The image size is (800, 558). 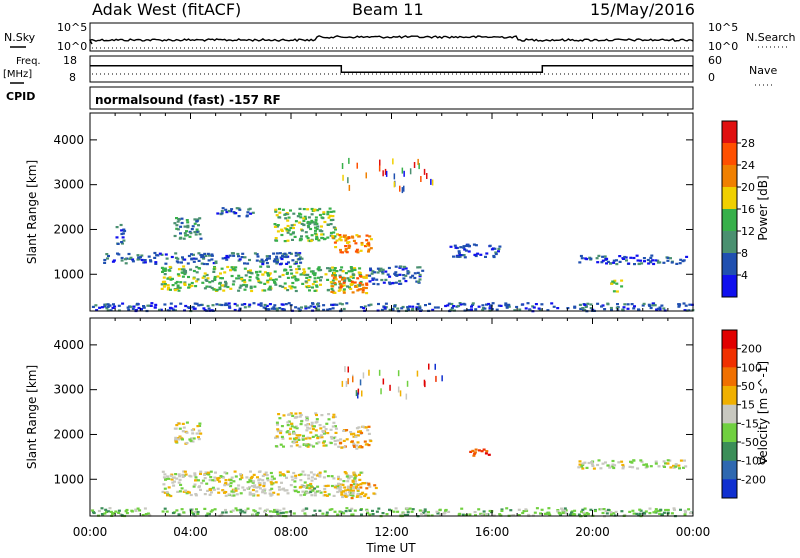 What do you see at coordinates (723, 27) in the screenshot?
I see `noise-right-tick-high: 10^5` at bounding box center [723, 27].